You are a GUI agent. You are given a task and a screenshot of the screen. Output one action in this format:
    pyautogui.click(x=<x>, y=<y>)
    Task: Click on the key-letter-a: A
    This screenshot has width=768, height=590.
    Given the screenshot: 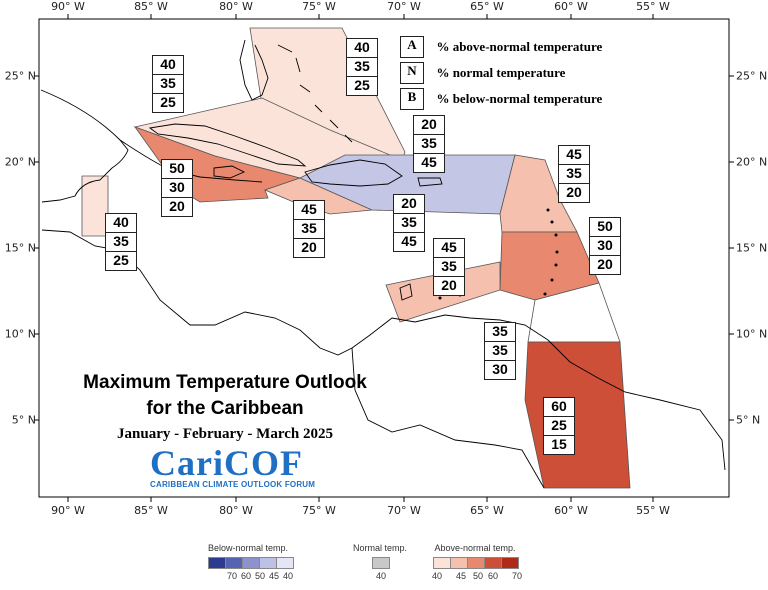 What is the action you would take?
    pyautogui.click(x=412, y=47)
    